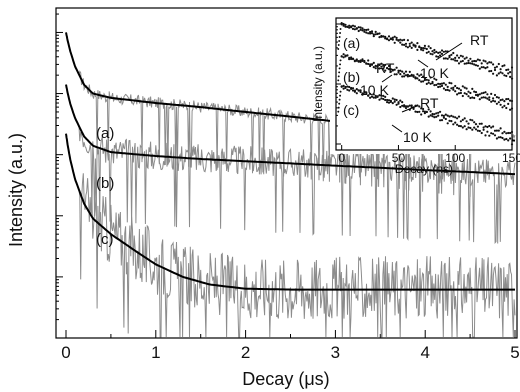  Describe the element at coordinates (285, 379) in the screenshot. I see `x-axis-title: Decay (μs)` at that location.